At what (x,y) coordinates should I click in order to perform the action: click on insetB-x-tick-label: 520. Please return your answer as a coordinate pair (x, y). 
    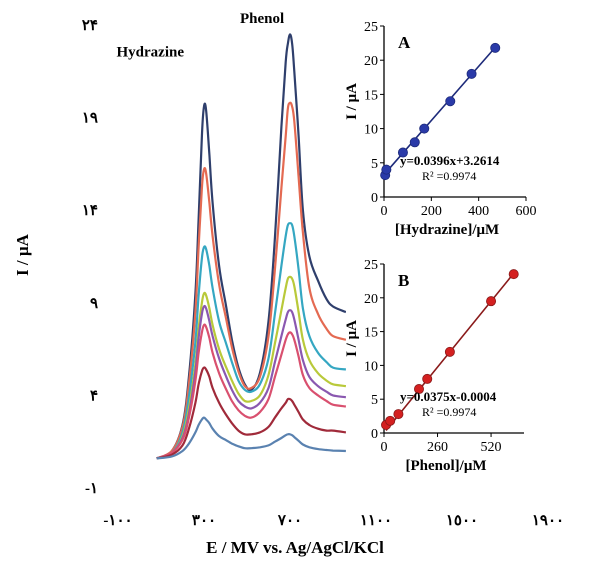
    Looking at the image, I should click on (491, 447).